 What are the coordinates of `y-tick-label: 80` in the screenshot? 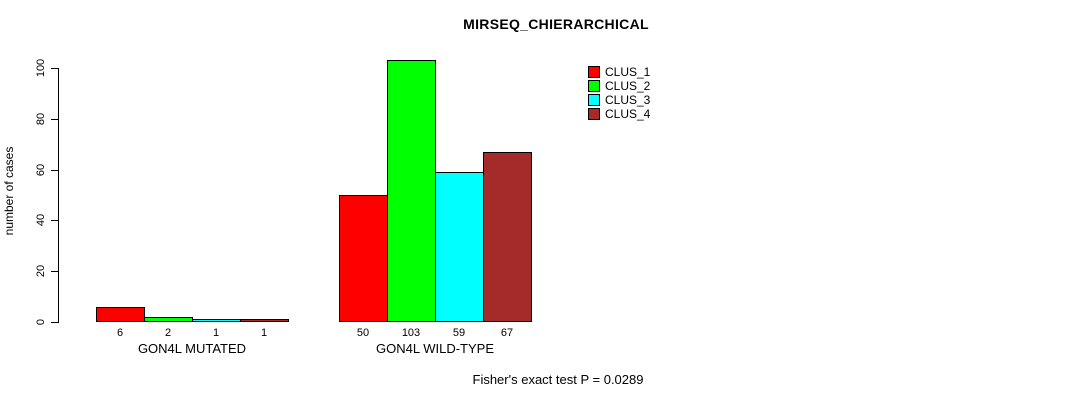 It's located at (41, 118).